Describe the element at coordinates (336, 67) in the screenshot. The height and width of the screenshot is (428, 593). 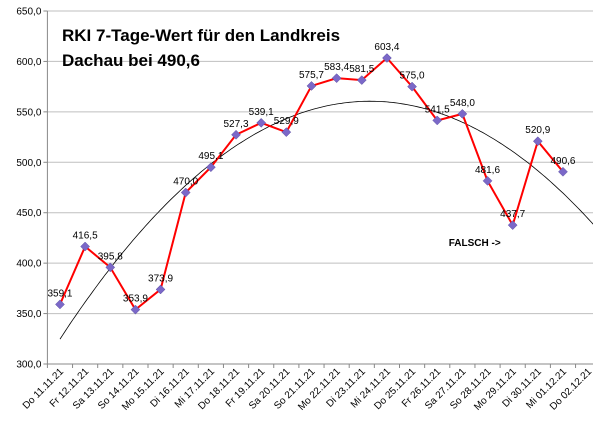
I see `data-label: 583,4` at that location.